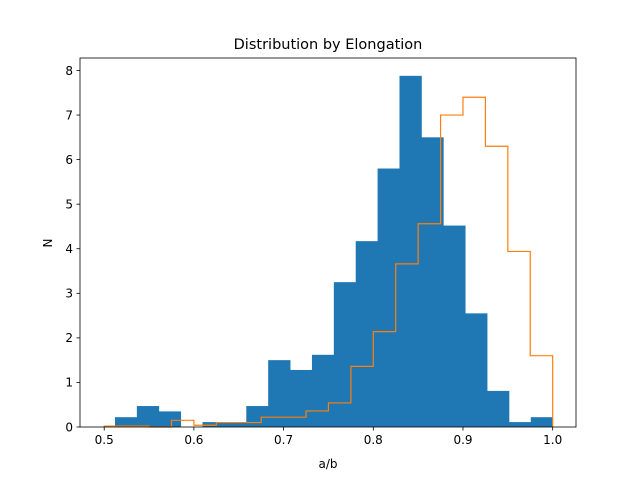  Describe the element at coordinates (69, 383) in the screenshot. I see `y-tick-label: 1` at that location.